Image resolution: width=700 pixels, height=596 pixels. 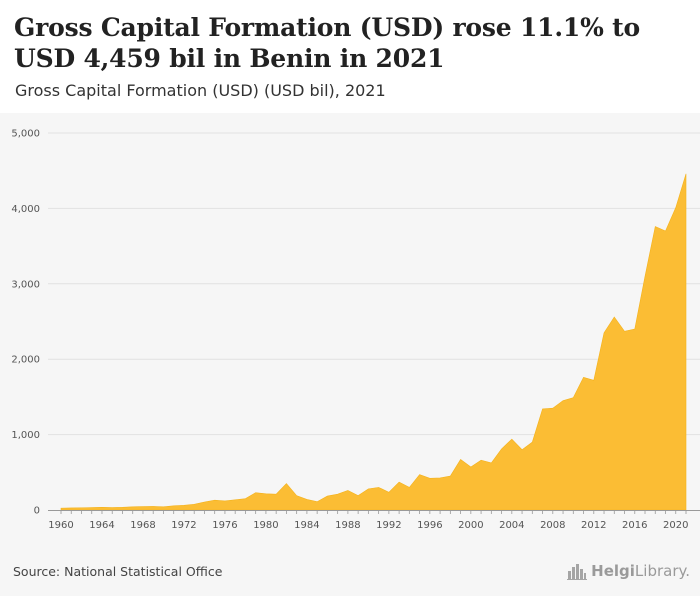 I want to click on y-tick-label: 5,000, so click(x=25, y=134).